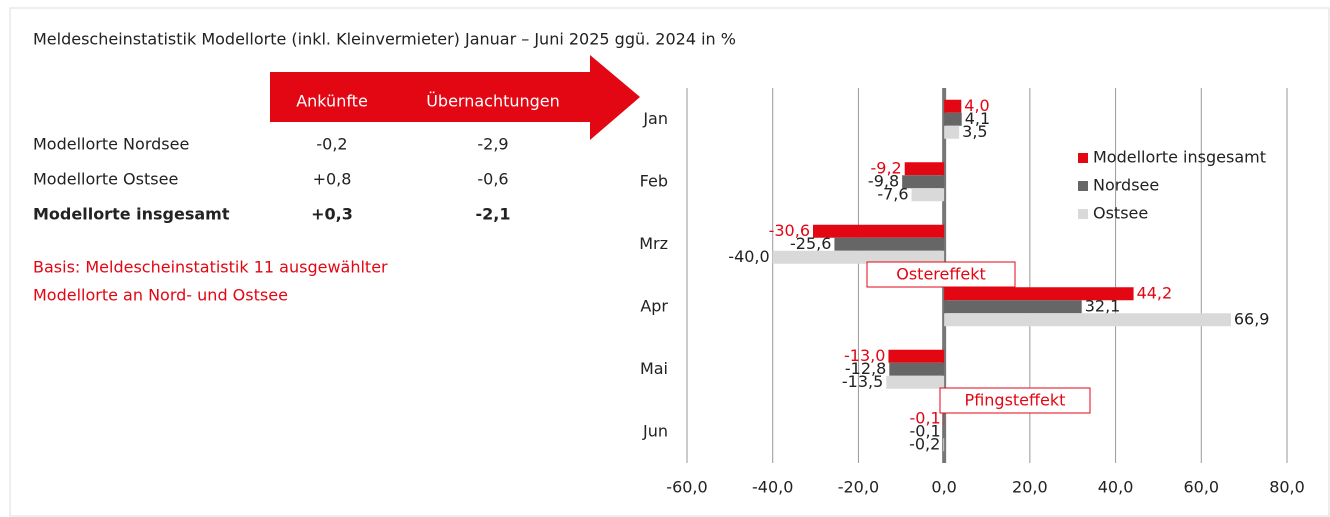 The width and height of the screenshot is (1330, 517). I want to click on value-label: -30,6, so click(789, 230).